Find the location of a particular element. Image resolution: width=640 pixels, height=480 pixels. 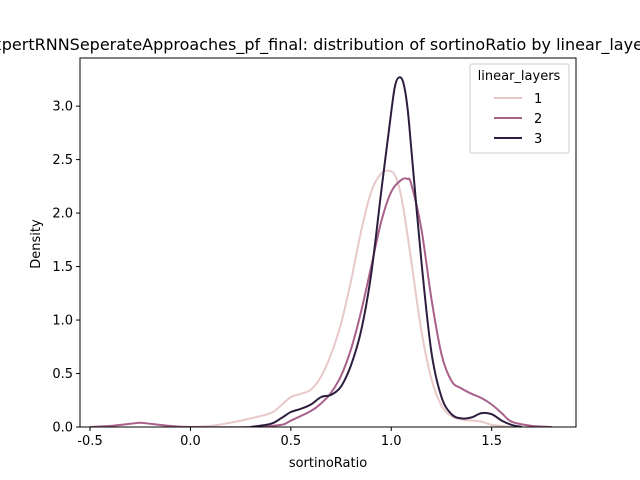

legend-title: linear_layers is located at coordinates (519, 76).